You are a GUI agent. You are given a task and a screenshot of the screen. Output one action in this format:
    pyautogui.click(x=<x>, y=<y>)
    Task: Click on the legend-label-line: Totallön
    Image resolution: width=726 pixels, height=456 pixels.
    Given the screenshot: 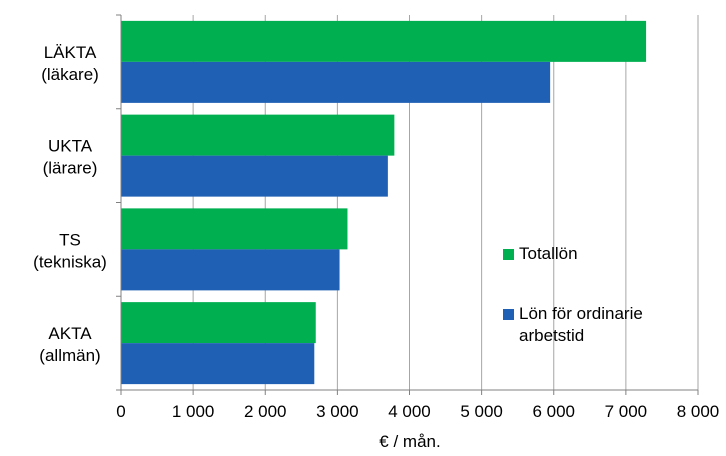 What is the action you would take?
    pyautogui.click(x=548, y=253)
    